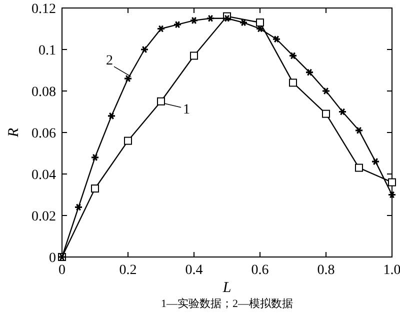 This screenshot has height=323, width=400. What do you see at coordinates (44, 9) in the screenshot?
I see `y-tick-label: 0.12` at bounding box center [44, 9].